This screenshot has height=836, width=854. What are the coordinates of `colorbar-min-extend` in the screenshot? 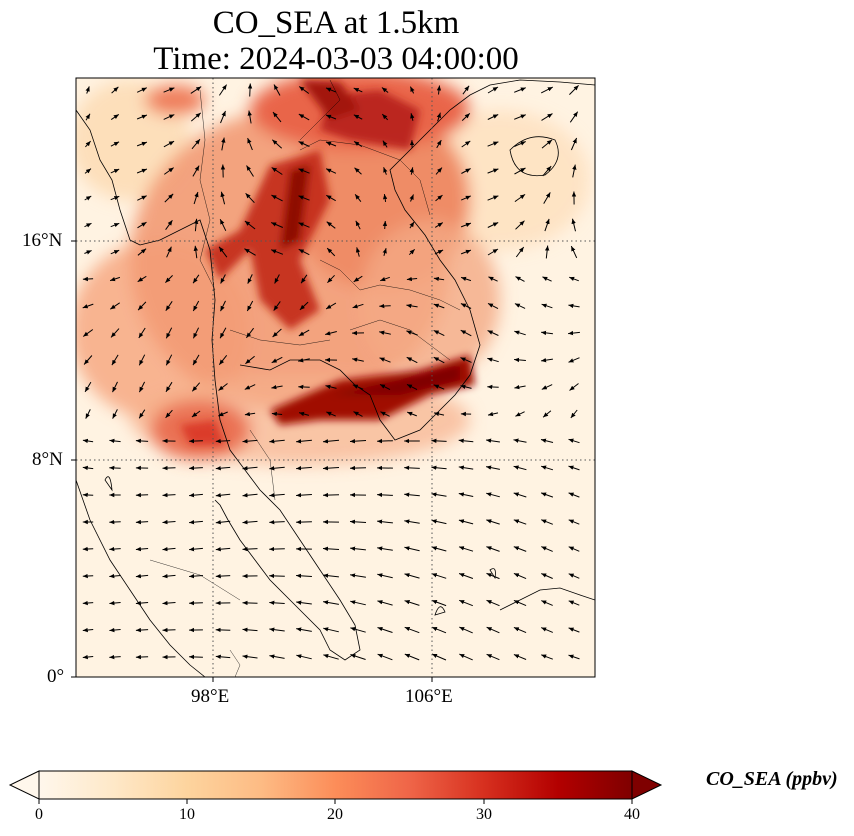 It's located at (24, 785).